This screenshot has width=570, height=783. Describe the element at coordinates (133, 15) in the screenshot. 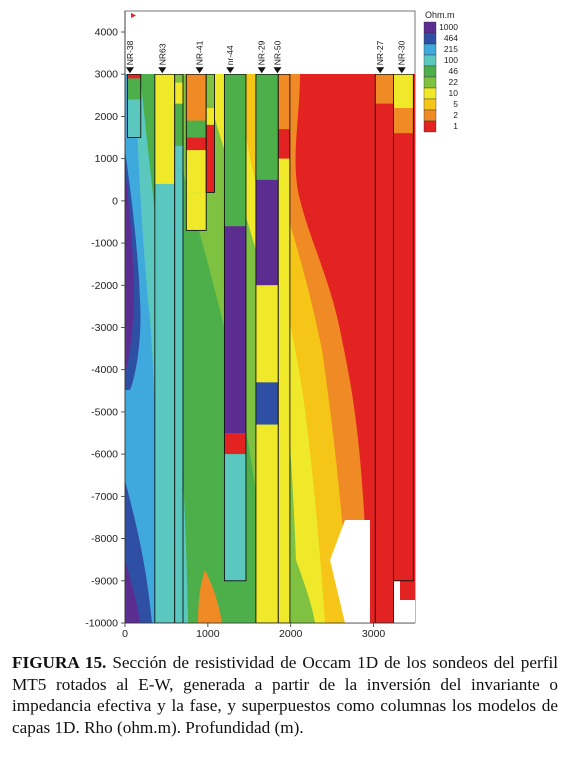

I see `corner-marker-icon` at that location.